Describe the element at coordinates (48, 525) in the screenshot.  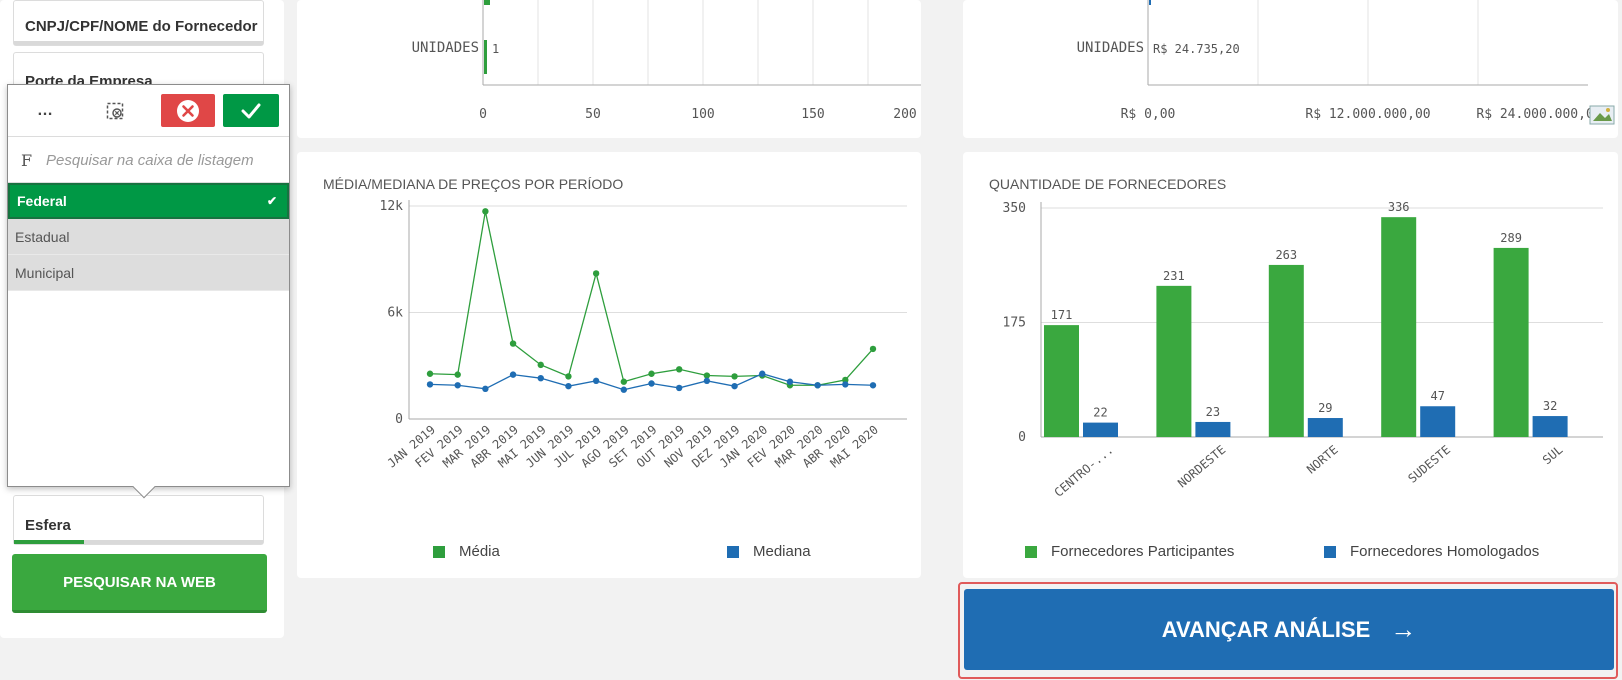
I see `esfera-filter-label: Esfera` at that location.